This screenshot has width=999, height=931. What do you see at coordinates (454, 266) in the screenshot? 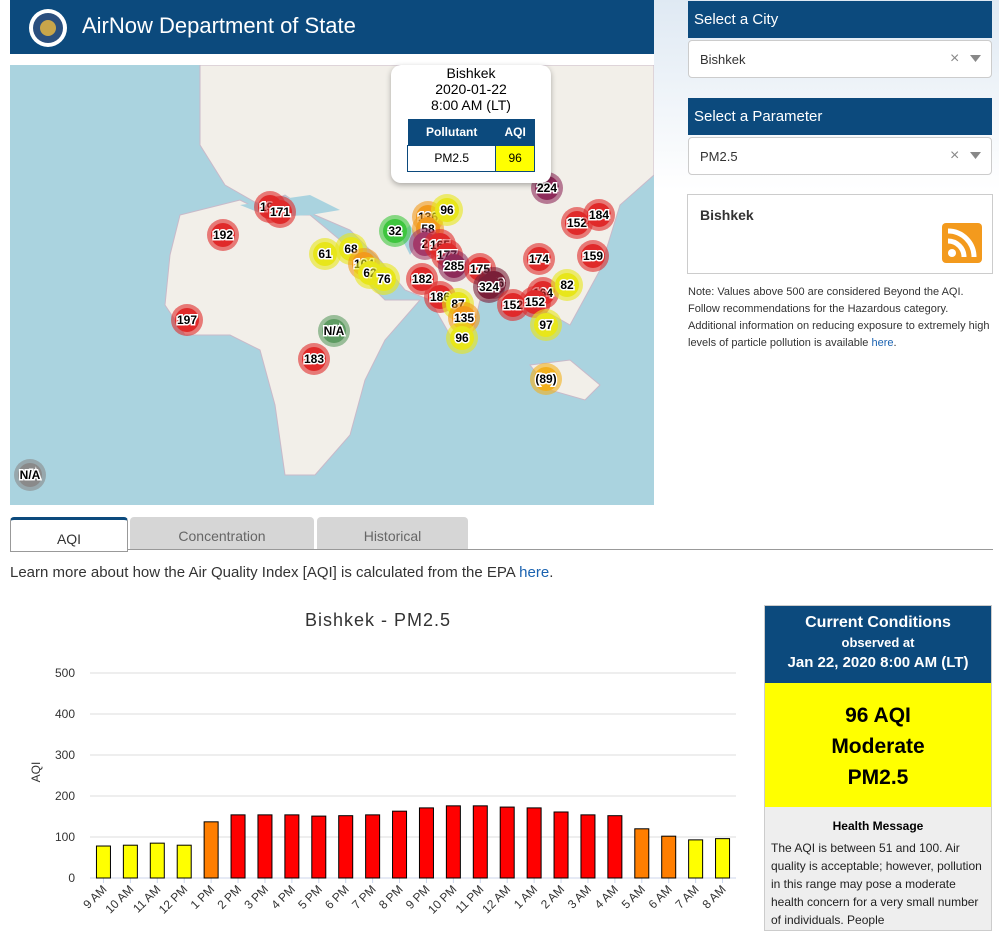
I see `marker-label: 285` at bounding box center [454, 266].